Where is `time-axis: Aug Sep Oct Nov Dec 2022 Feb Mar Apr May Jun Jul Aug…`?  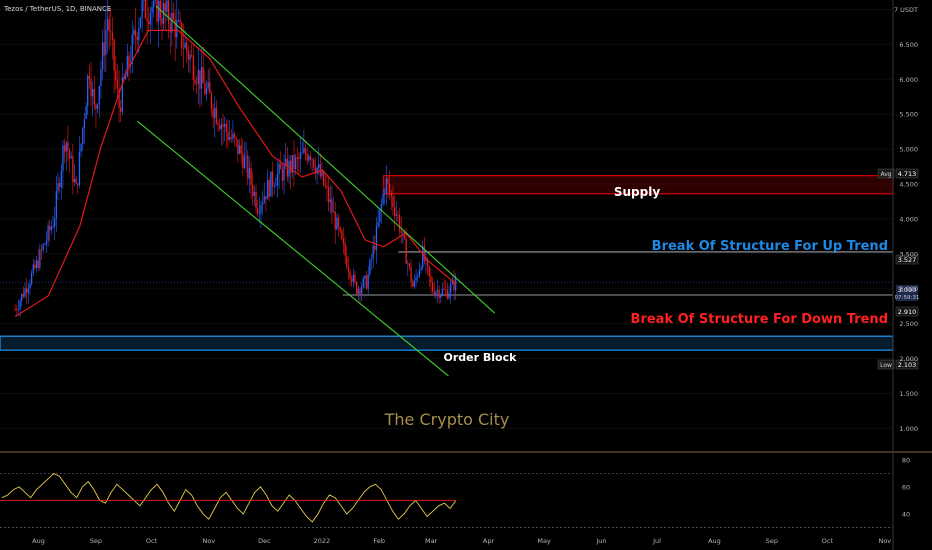 time-axis: Aug Sep Oct Nov Dec 2022 Feb Mar Apr May Jun Jul Aug… is located at coordinates (461, 541).